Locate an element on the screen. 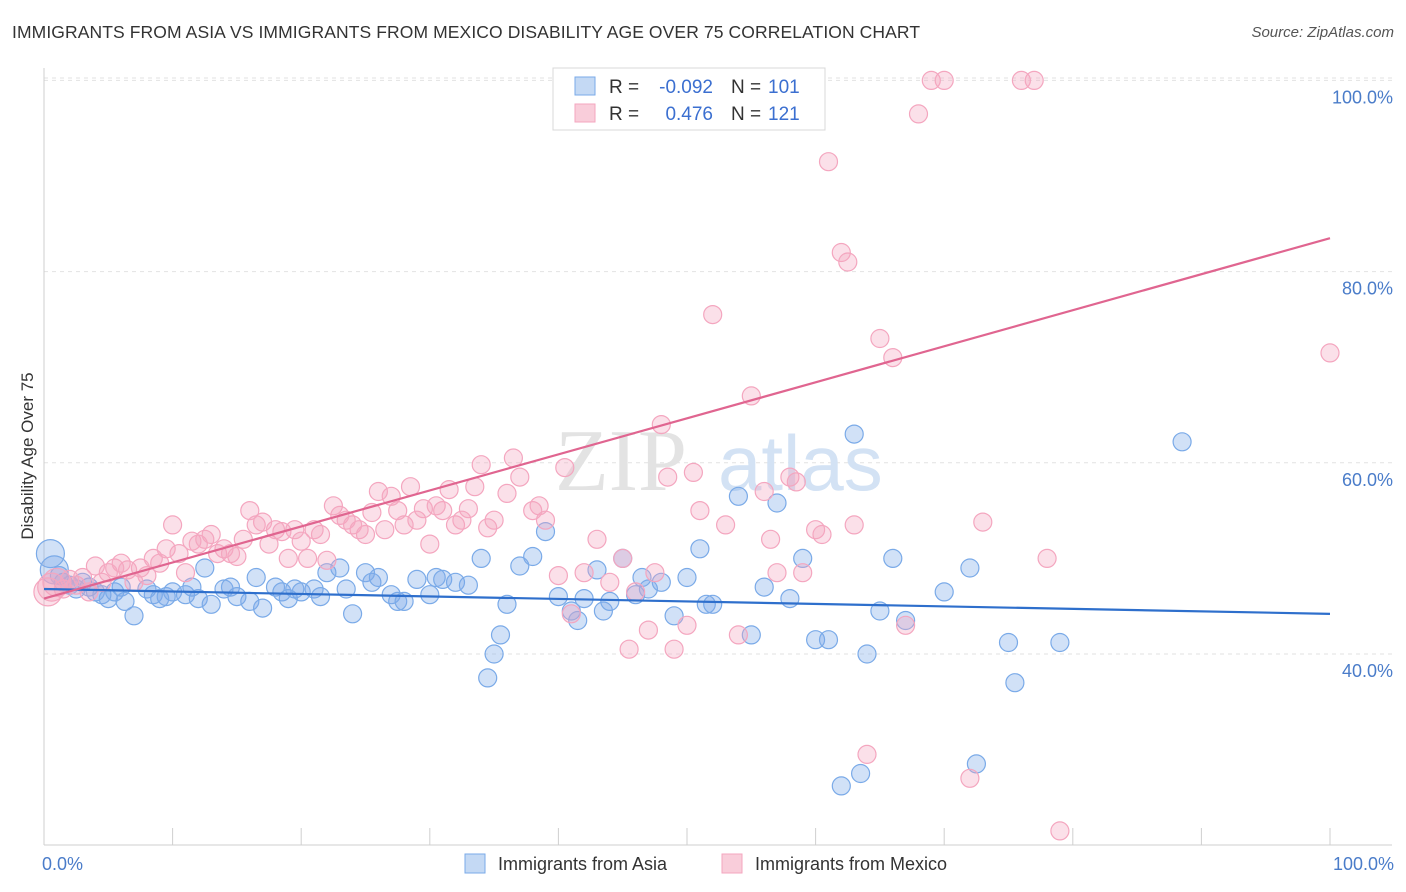 The height and width of the screenshot is (892, 1406). asia-trend-line is located at coordinates (687, 601).